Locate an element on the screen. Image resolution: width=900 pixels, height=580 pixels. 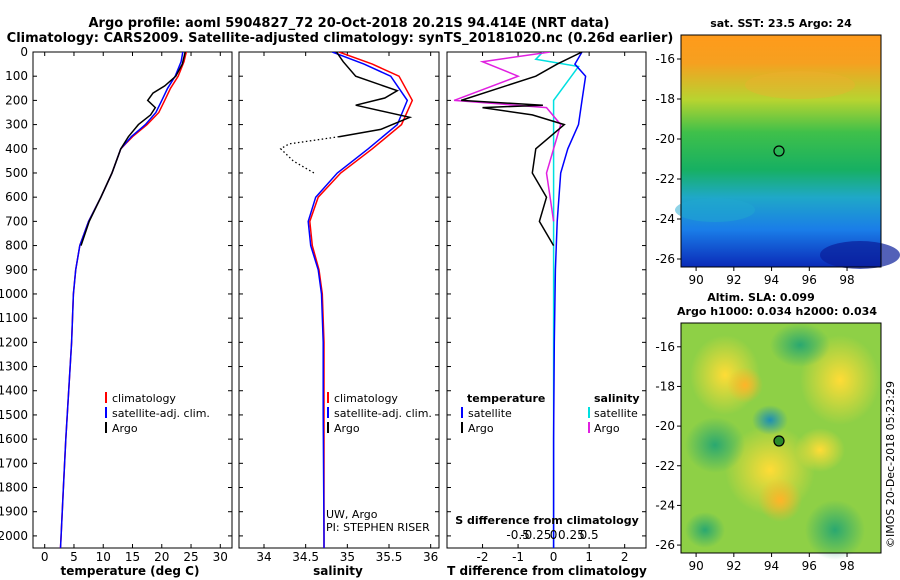
temperature-xlabel: temperature (deg C) is located at coordinates (130, 571).